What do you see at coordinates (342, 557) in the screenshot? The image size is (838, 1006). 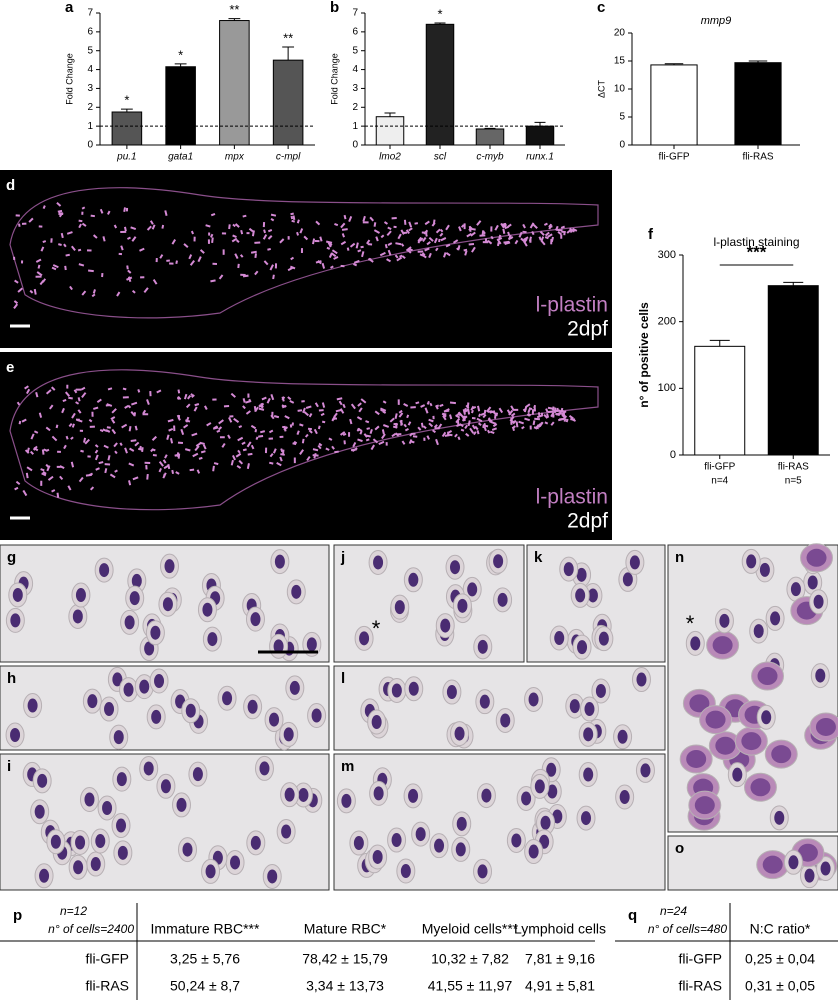 I see `panel-letter: j` at bounding box center [342, 557].